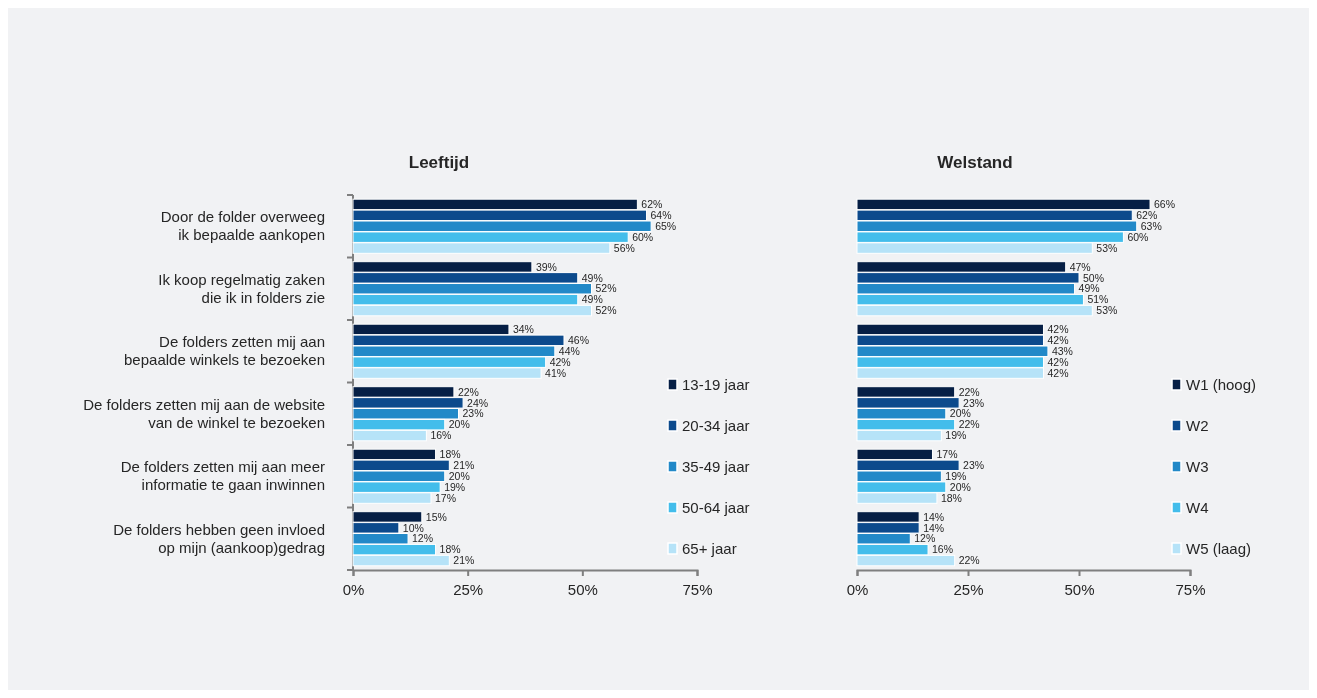 The image size is (1317, 698). What do you see at coordinates (1165, 204) in the screenshot?
I see `data-label: 66%` at bounding box center [1165, 204].